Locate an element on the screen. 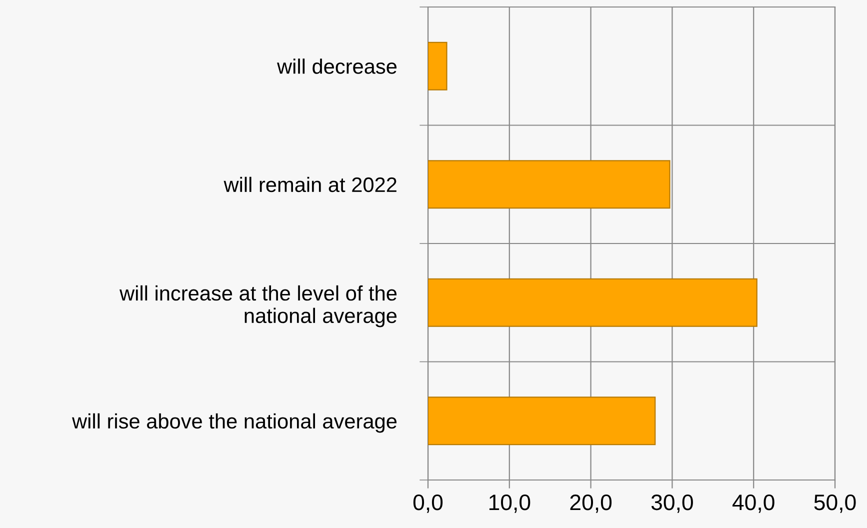  x-tick-label: 0,0 is located at coordinates (428, 503).